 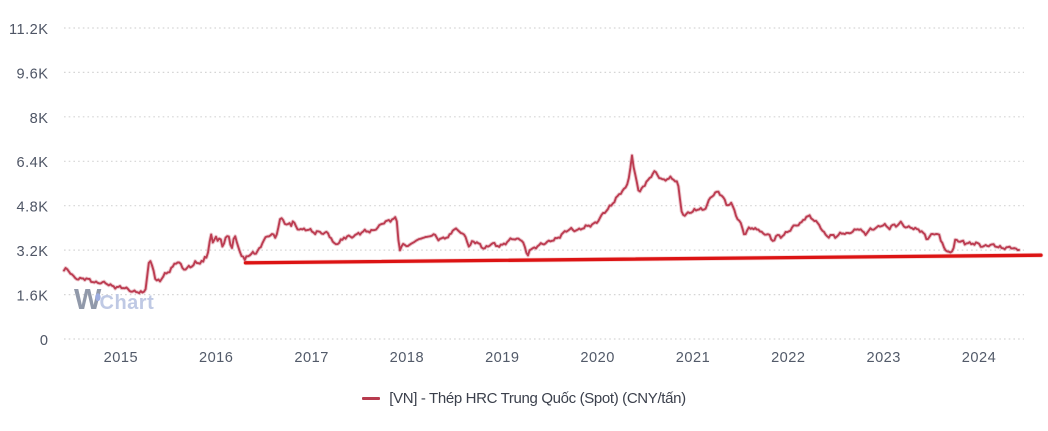 I want to click on svg-text: 6.4K, so click(x=32, y=163).